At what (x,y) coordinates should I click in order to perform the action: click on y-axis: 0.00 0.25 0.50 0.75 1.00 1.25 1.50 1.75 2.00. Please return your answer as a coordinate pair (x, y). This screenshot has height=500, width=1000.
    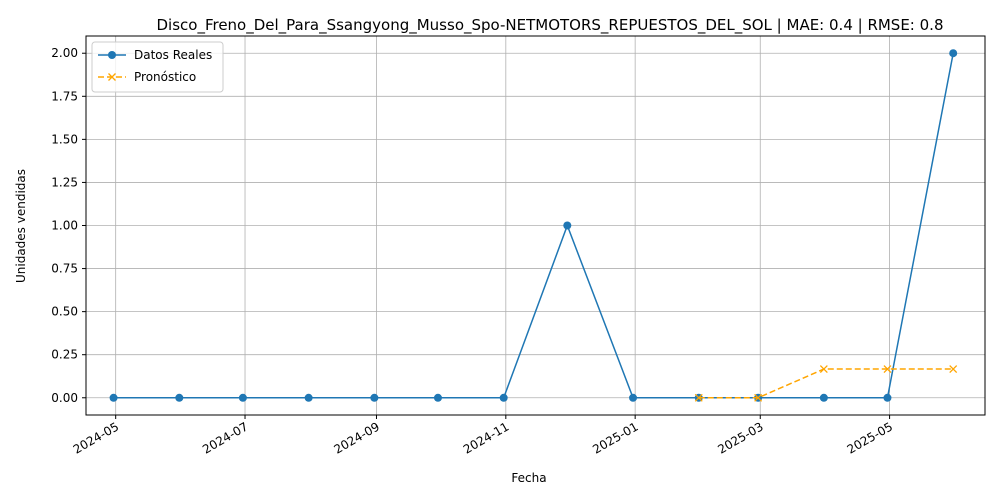
    Looking at the image, I should click on (68, 225).